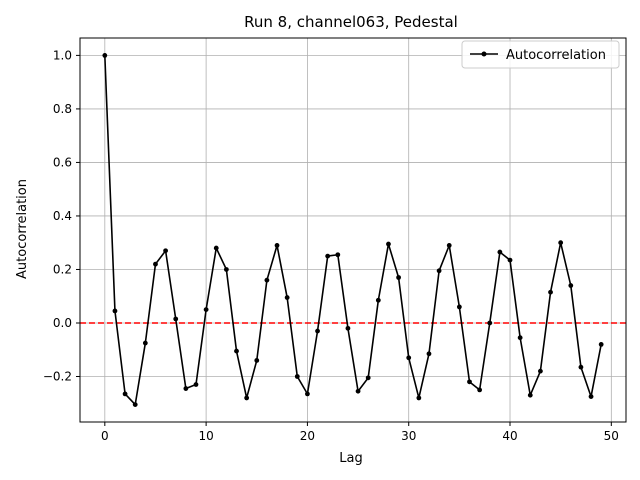 This screenshot has width=640, height=480. I want to click on y-tick-label: 1.0, so click(62, 55).